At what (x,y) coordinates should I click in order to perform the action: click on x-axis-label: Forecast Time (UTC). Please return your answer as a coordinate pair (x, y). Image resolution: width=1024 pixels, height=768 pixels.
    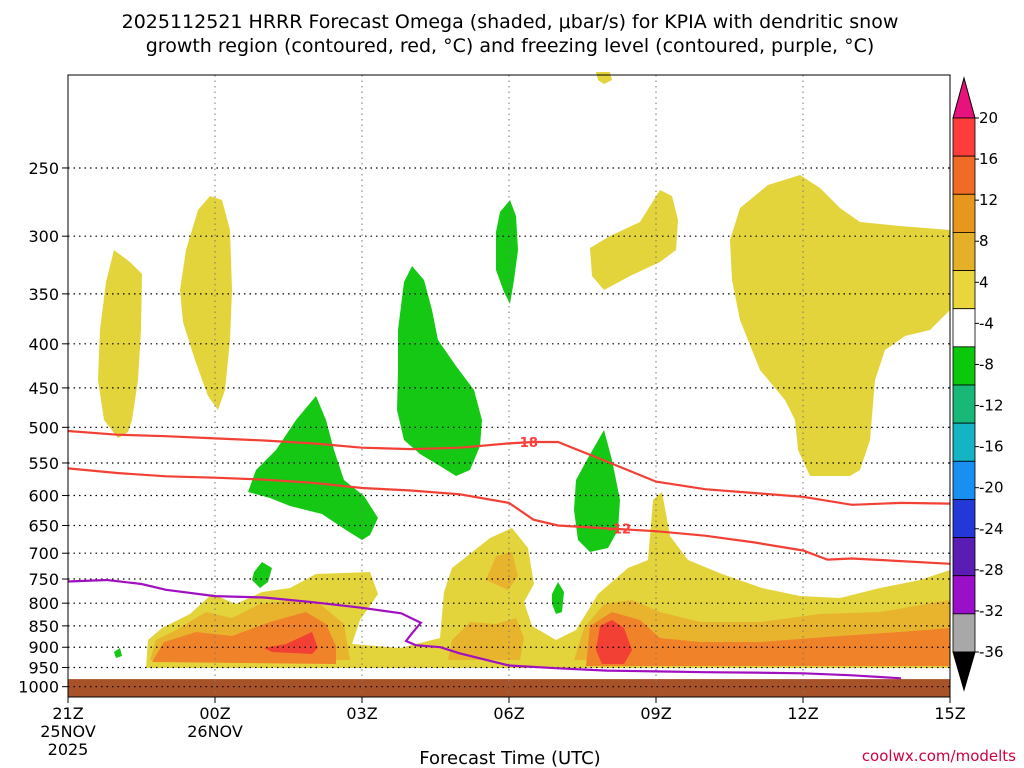
    Looking at the image, I should click on (509, 758).